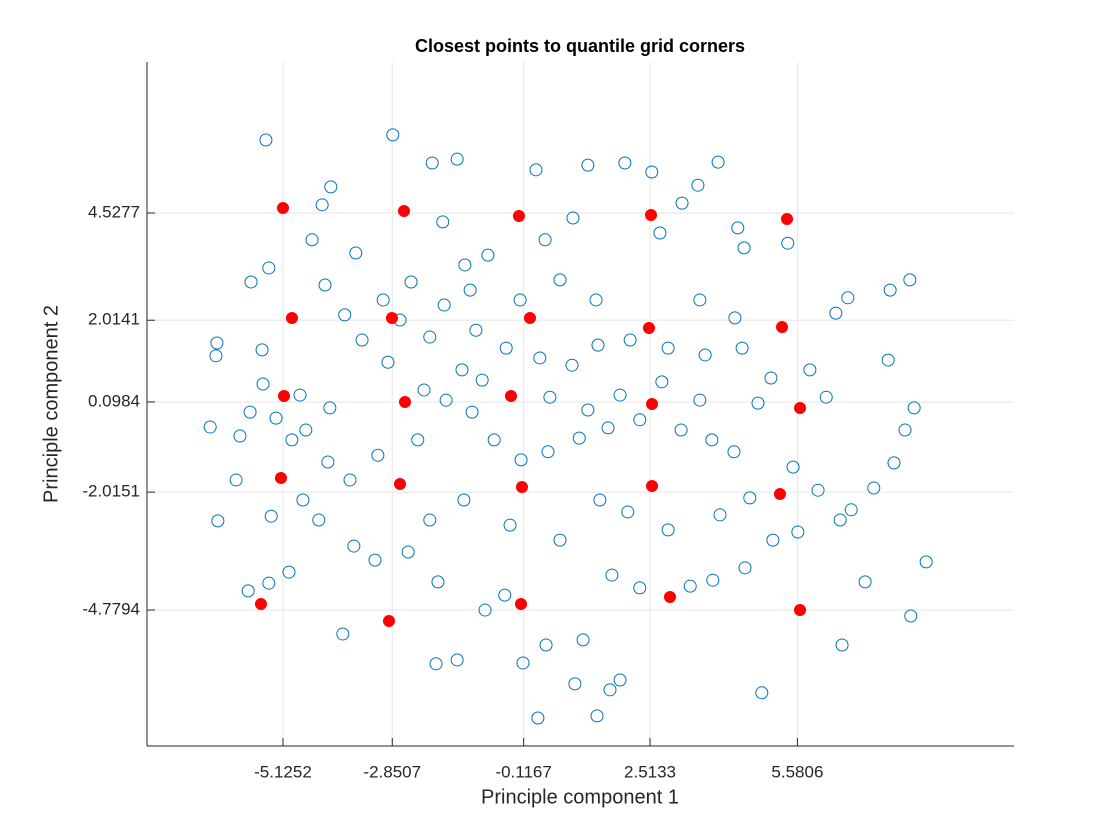 This screenshot has height=840, width=1120. I want to click on x-tick-label: 2.5133, so click(650, 771).